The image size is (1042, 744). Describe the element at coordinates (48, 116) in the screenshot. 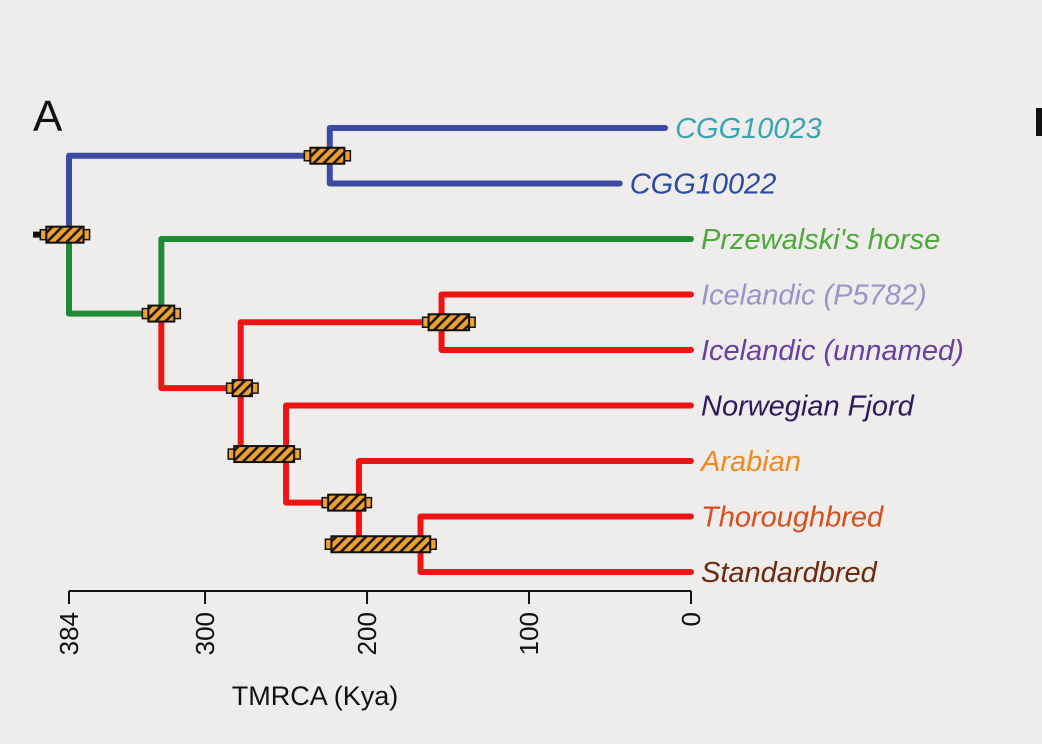

I see `panel-label: A` at that location.